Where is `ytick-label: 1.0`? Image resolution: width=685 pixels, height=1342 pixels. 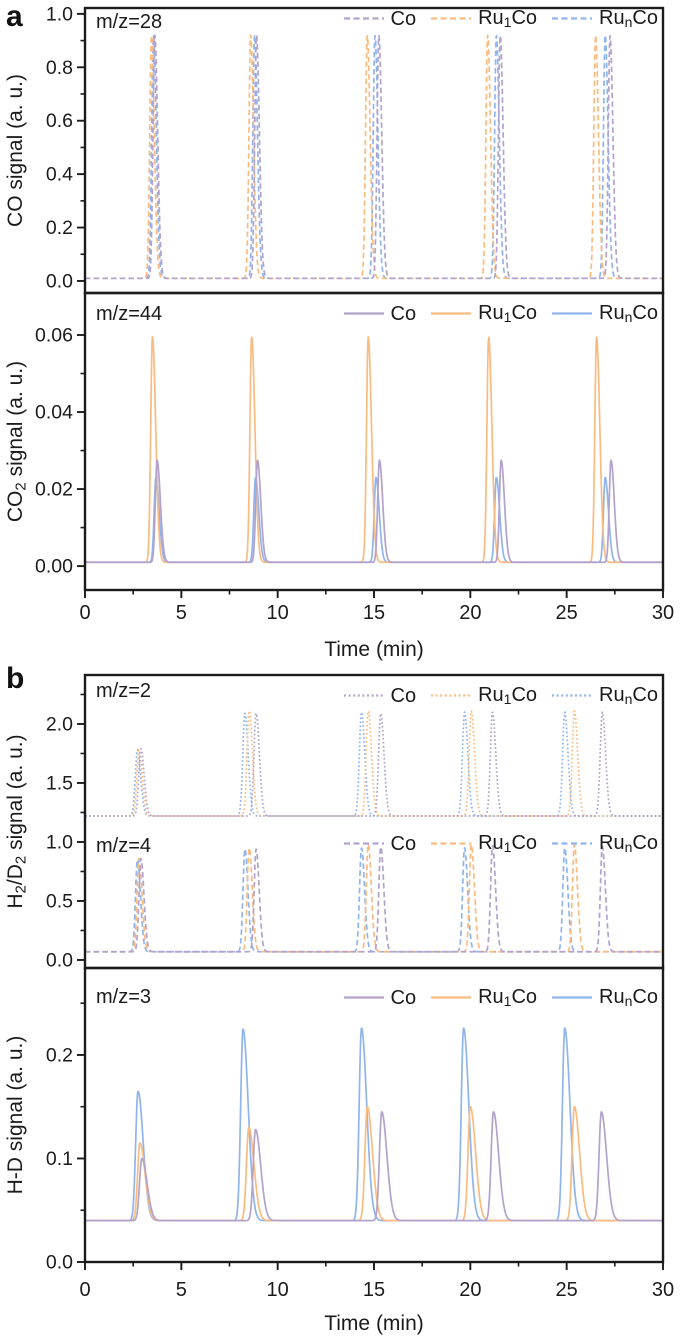 ytick-label: 1.0 is located at coordinates (59, 842).